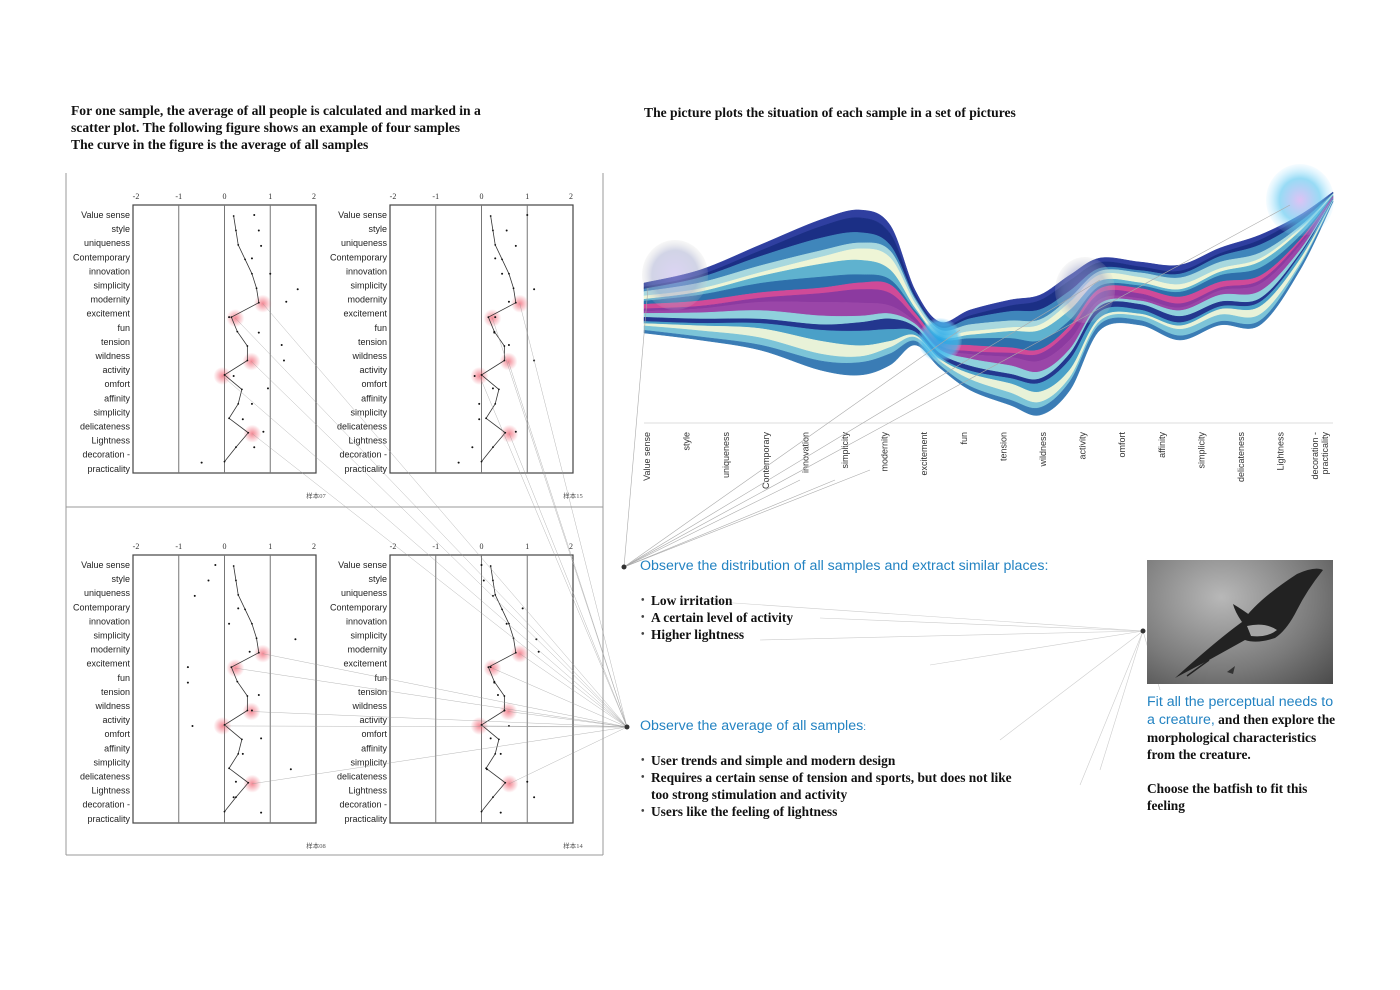  What do you see at coordinates (365, 314) in the screenshot?
I see `y-category-label: excitement` at bounding box center [365, 314].